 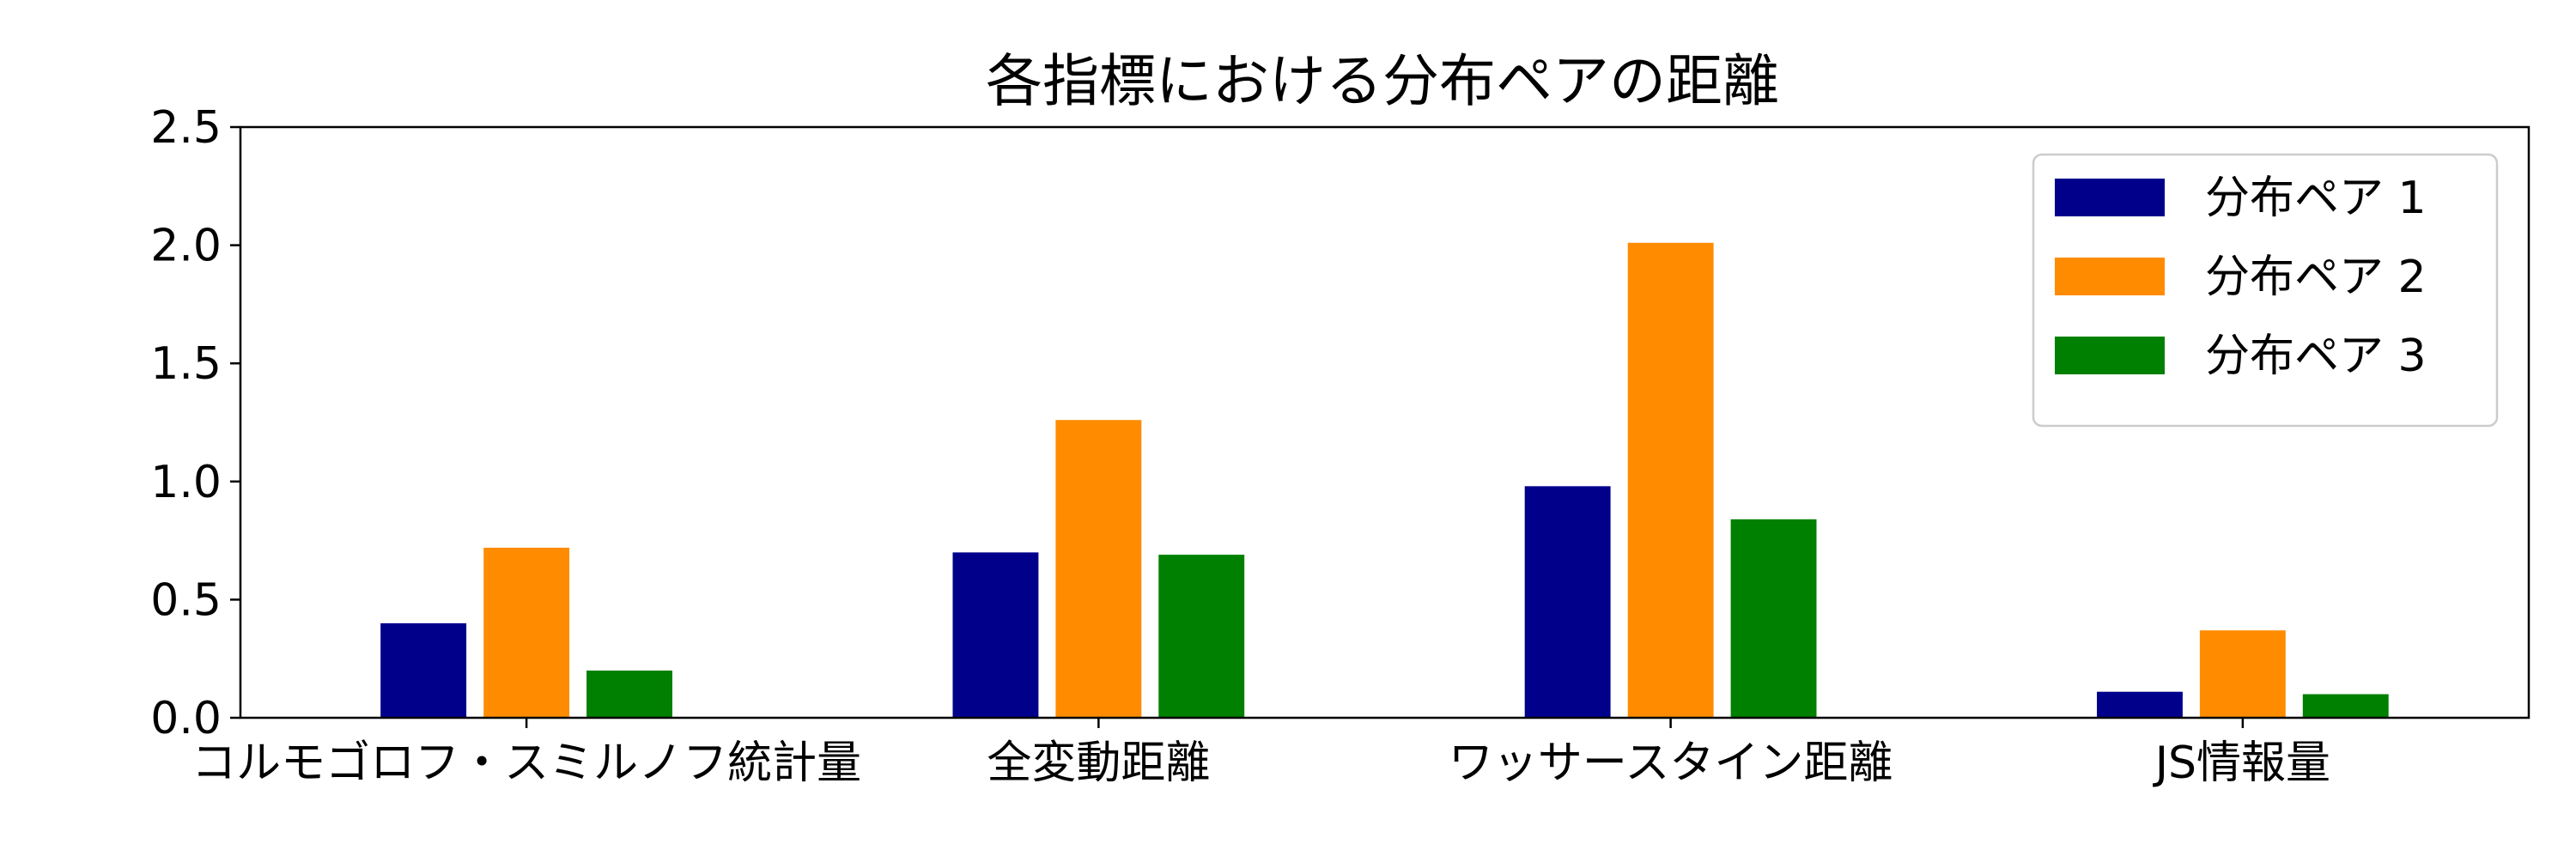 I want to click on x-tick-label: 全変動距離, so click(x=1098, y=764).